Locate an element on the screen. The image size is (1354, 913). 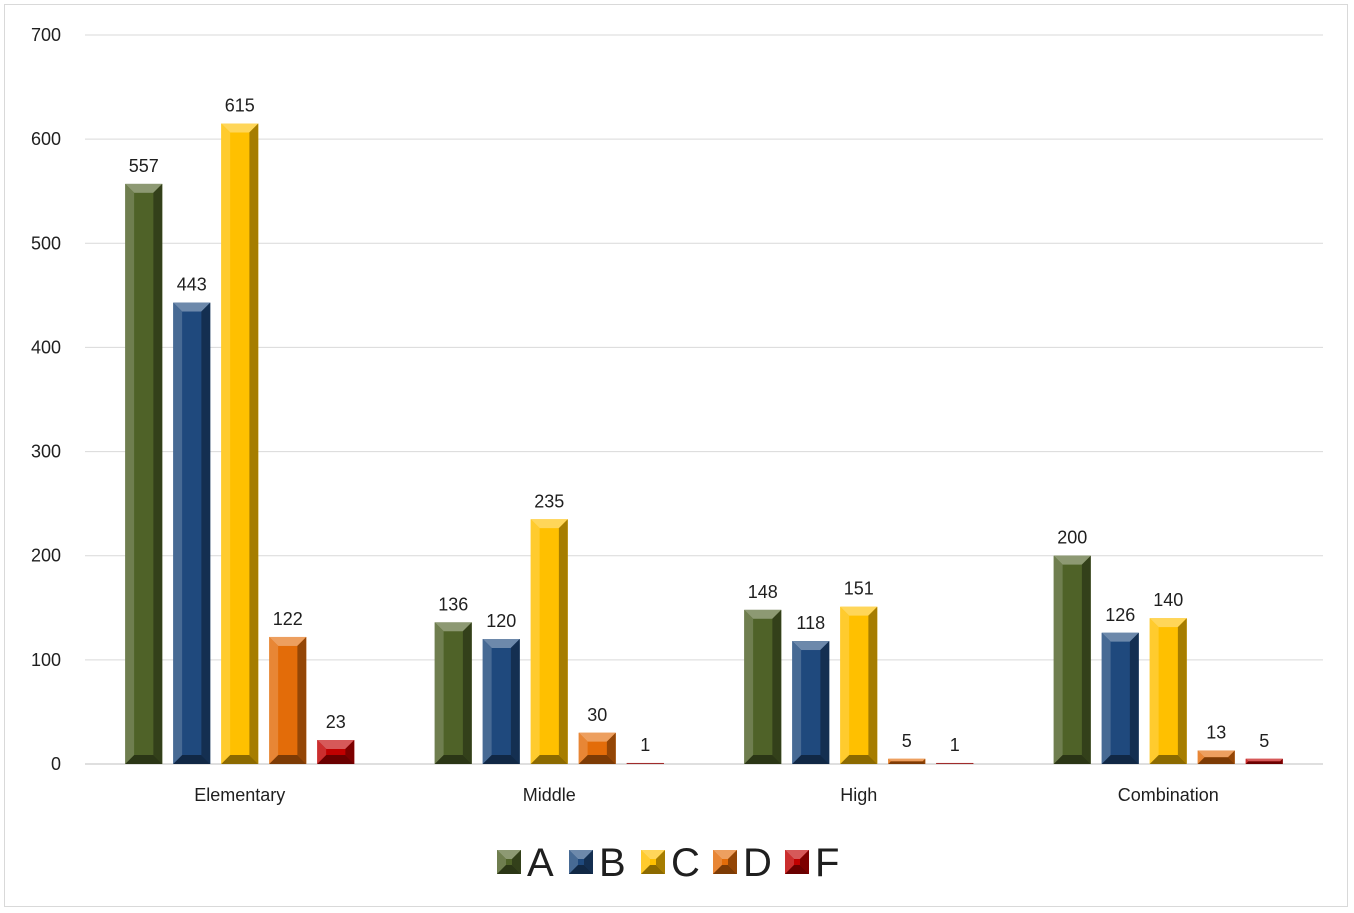
data-label: 136 is located at coordinates (453, 604).